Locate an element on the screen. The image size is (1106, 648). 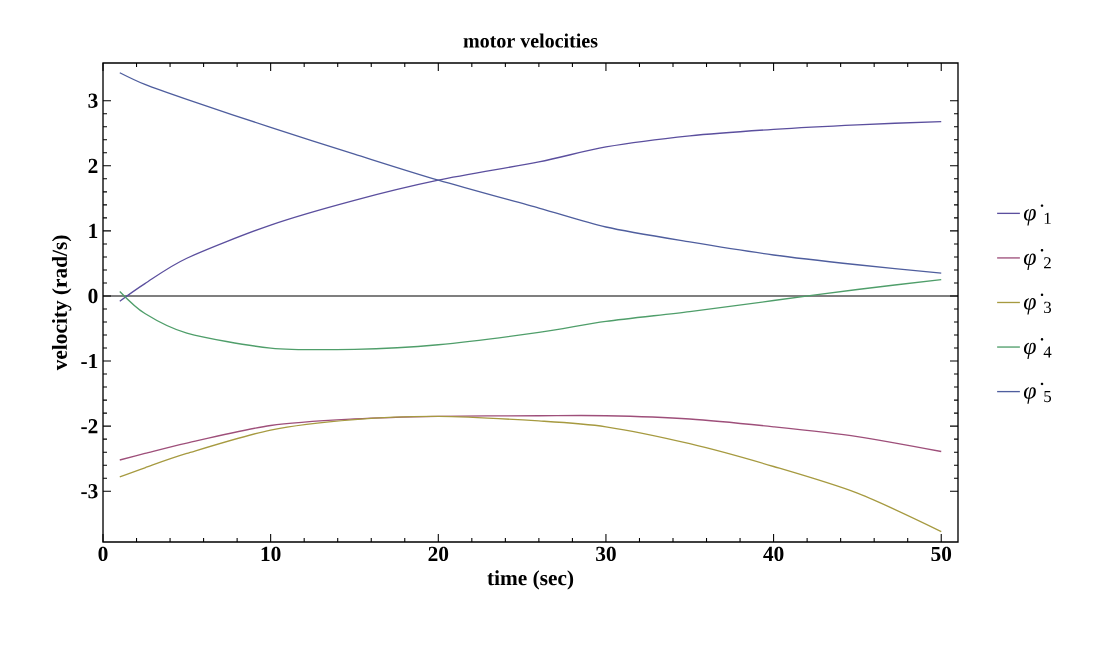
y-axis-title: velocity (rad/s) is located at coordinates (61, 303).